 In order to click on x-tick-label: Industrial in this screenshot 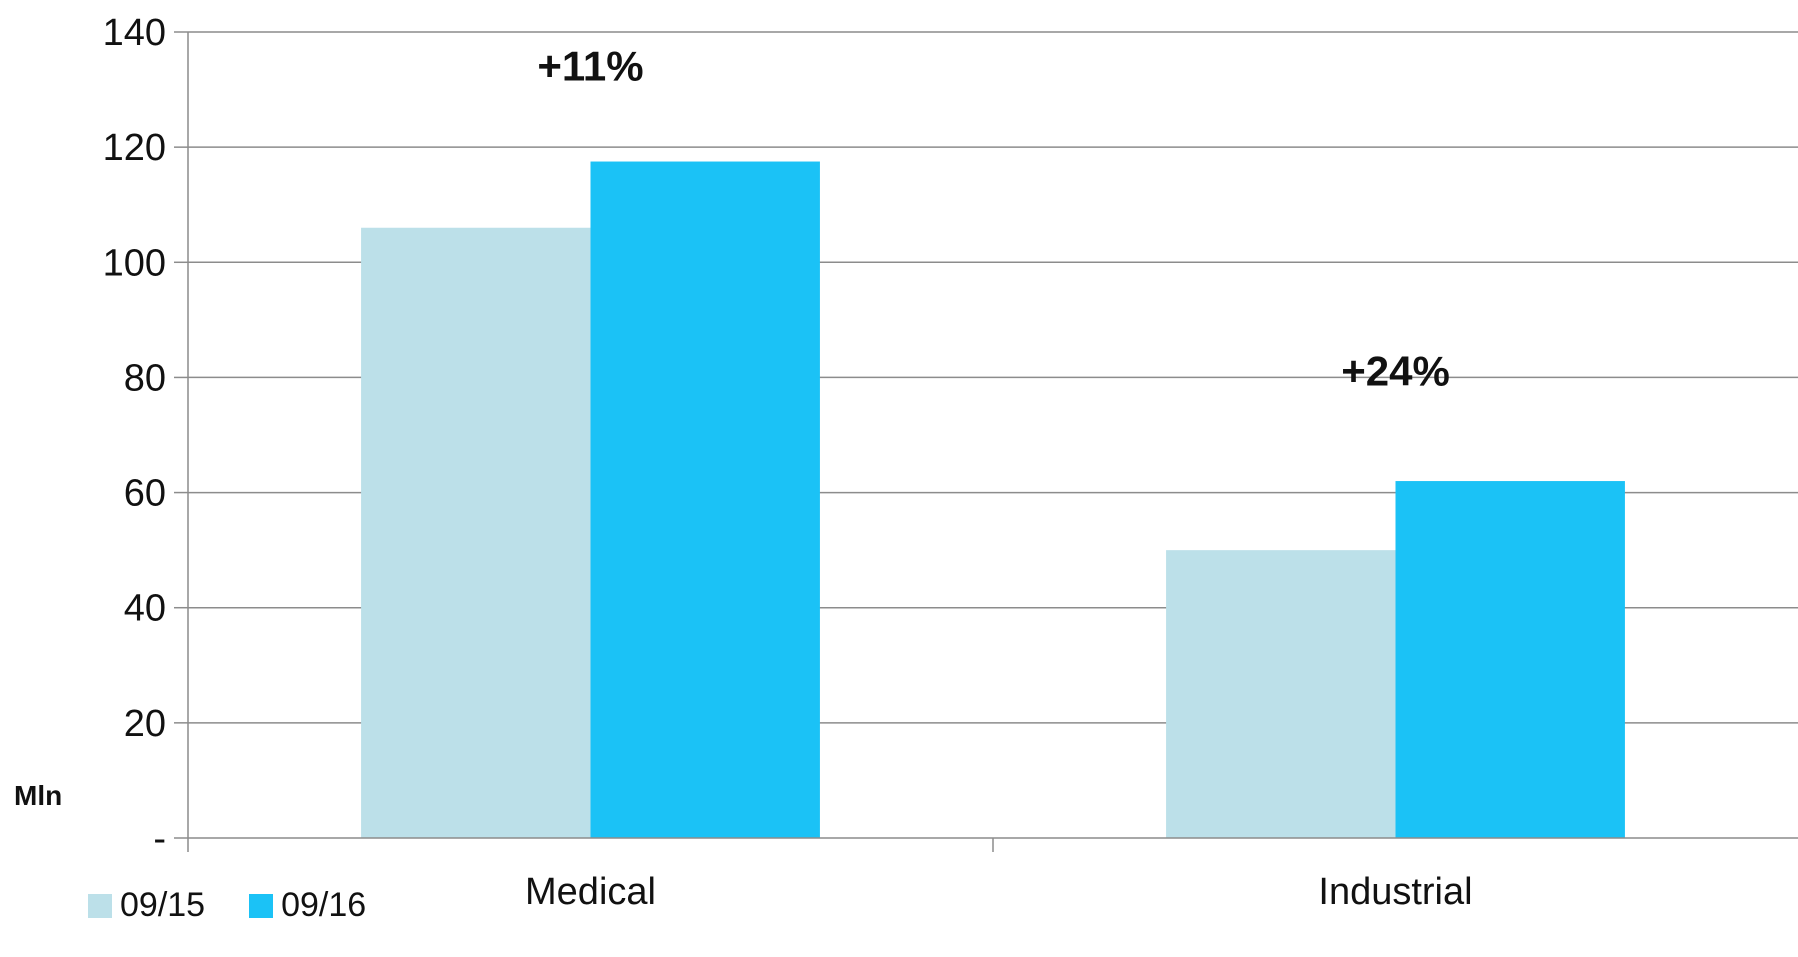, I will do `click(1395, 892)`.